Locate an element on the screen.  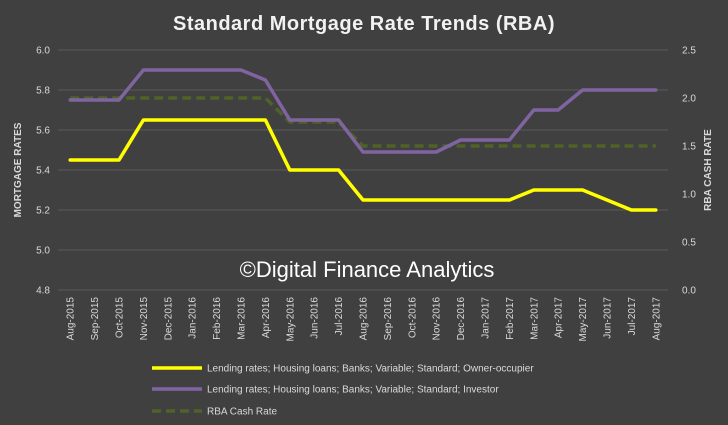
y-tick-label: 5.6 is located at coordinates (43, 131).